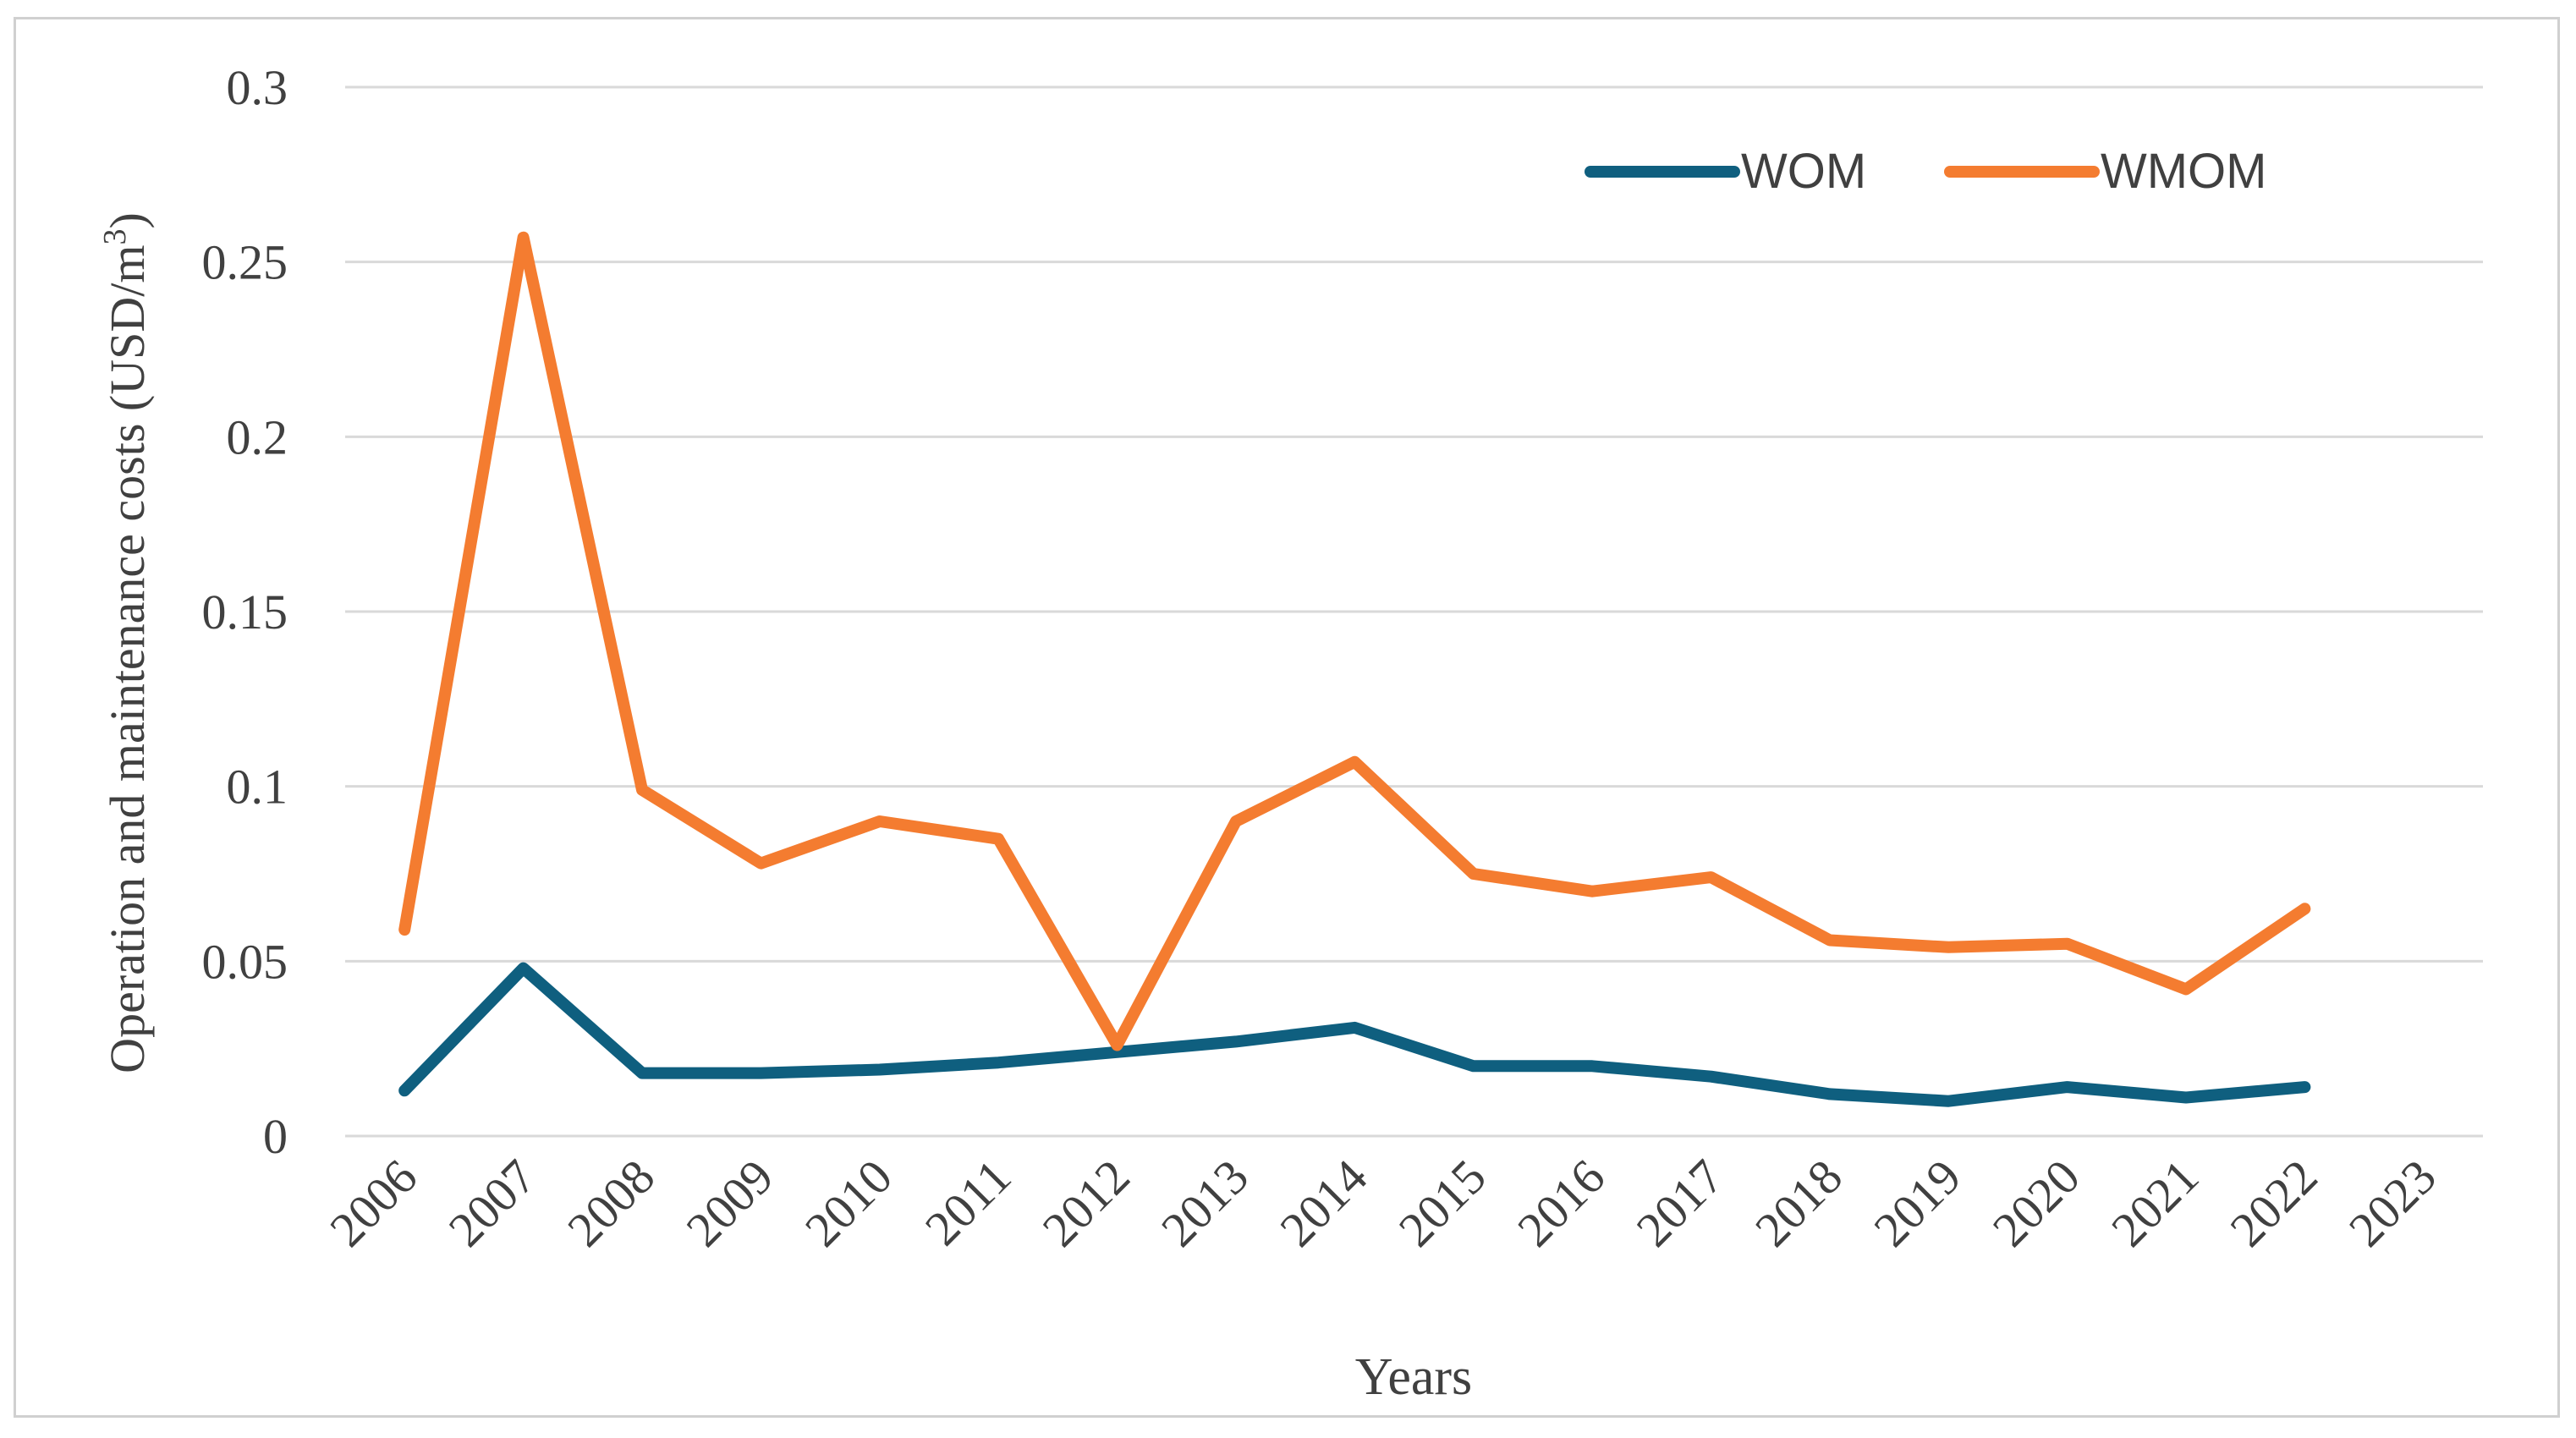  I want to click on x-tick-label: 2013, so click(1205, 1203).